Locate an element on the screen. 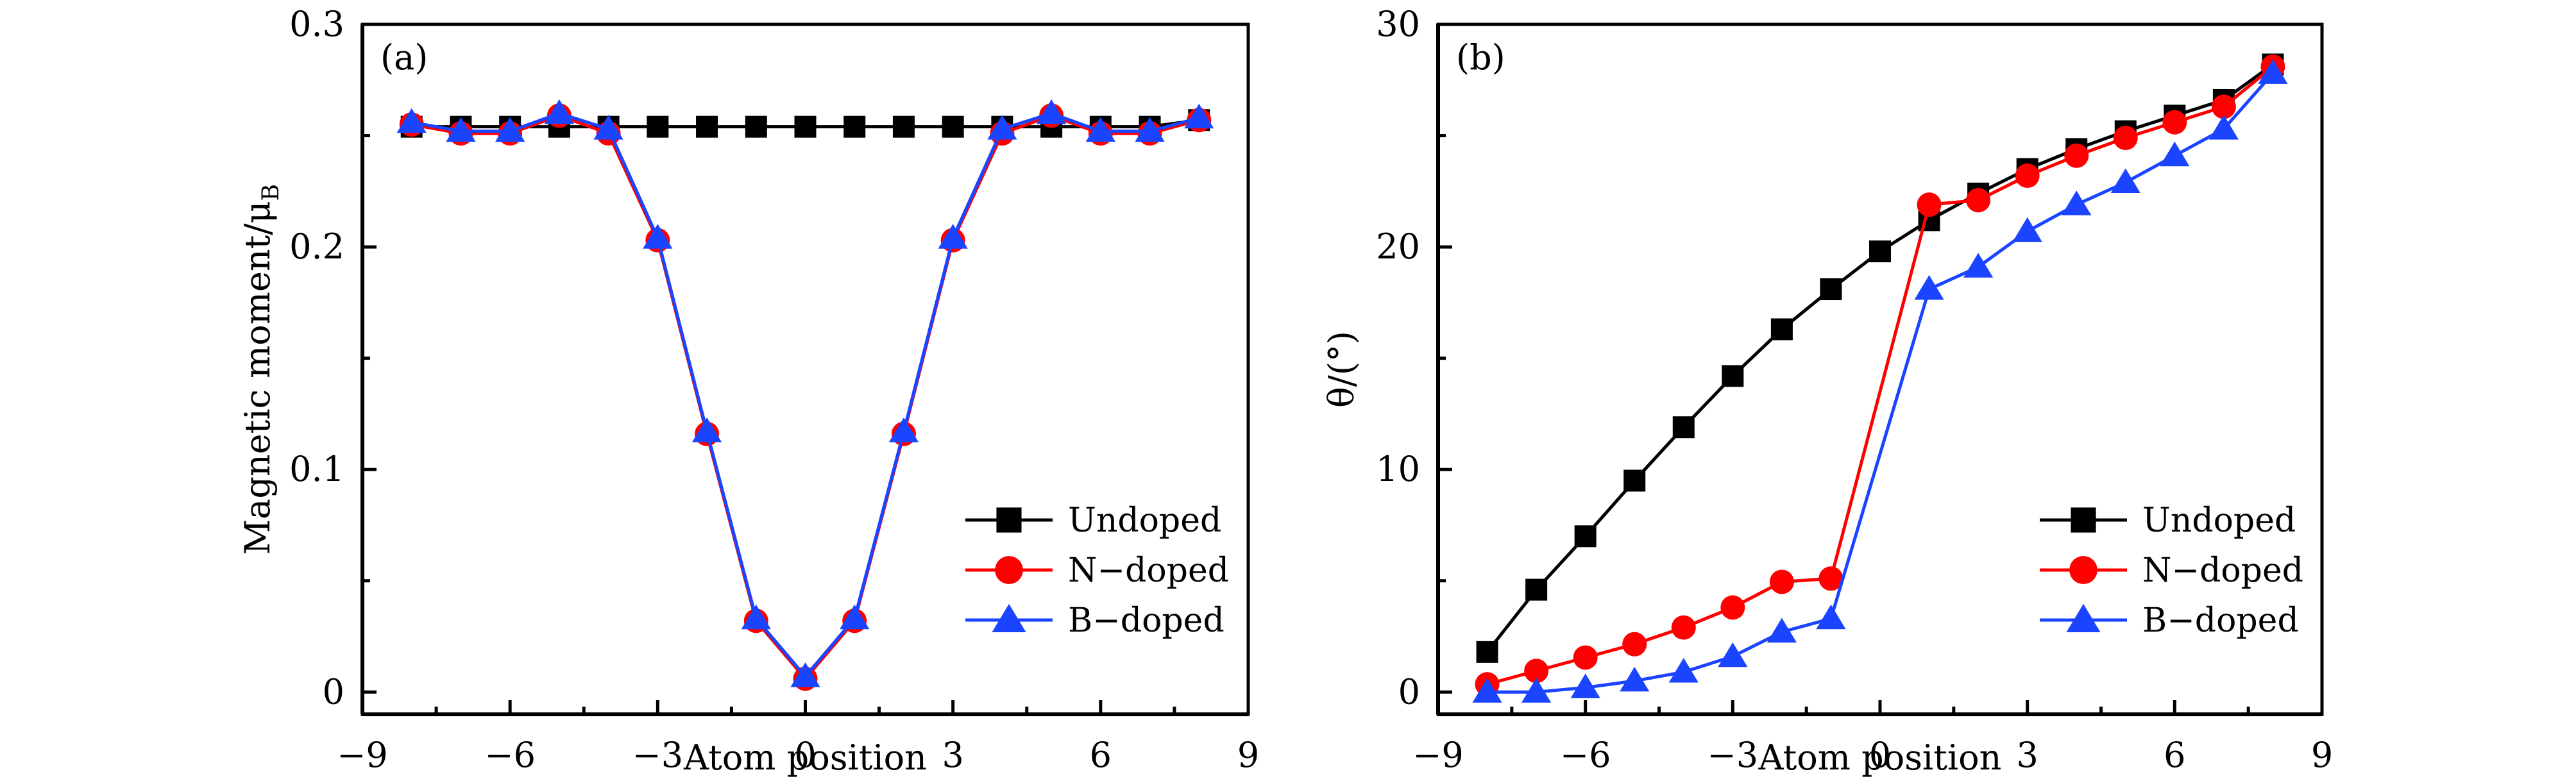  y-tick-label: 10 is located at coordinates (1398, 469).